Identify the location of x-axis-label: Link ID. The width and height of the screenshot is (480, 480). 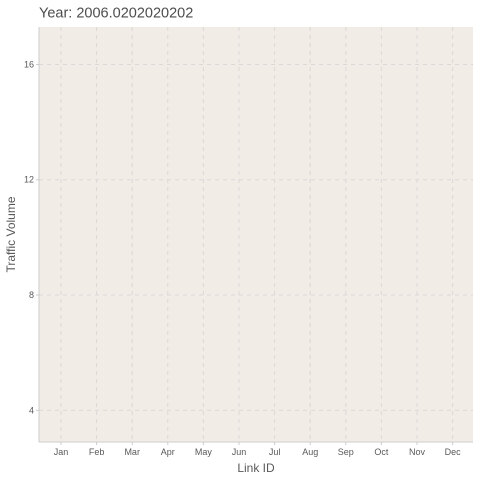
(256, 468).